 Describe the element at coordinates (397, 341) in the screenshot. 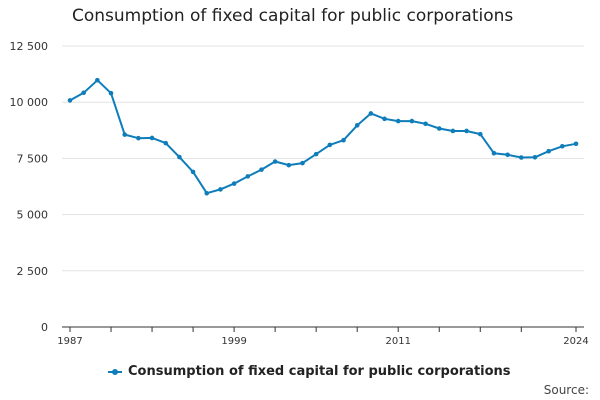

I see `x-tick-label: 2011` at that location.